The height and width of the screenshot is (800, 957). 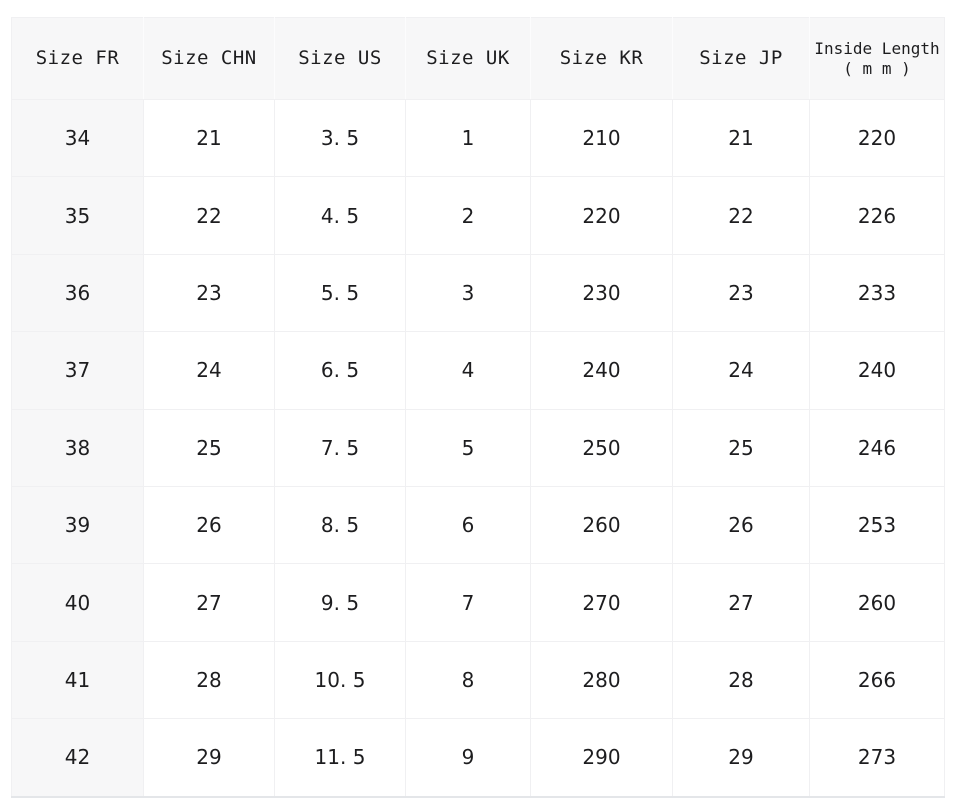 I want to click on table-cell-inside-length: 220, so click(x=877, y=138).